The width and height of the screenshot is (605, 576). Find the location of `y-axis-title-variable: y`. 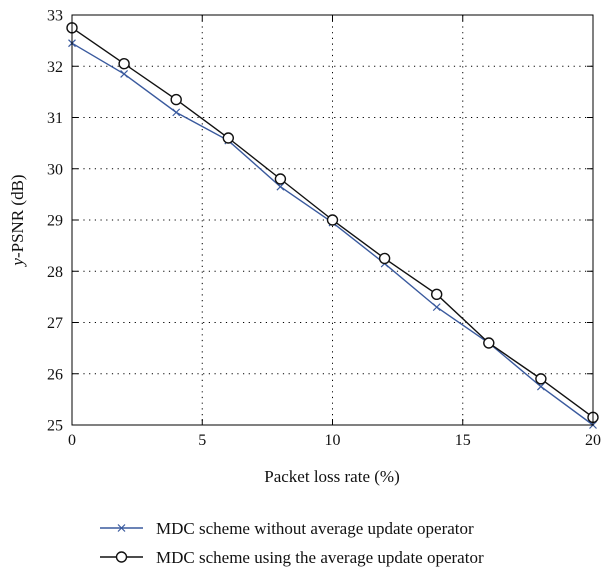

y-axis-title-variable: y is located at coordinates (17, 263).